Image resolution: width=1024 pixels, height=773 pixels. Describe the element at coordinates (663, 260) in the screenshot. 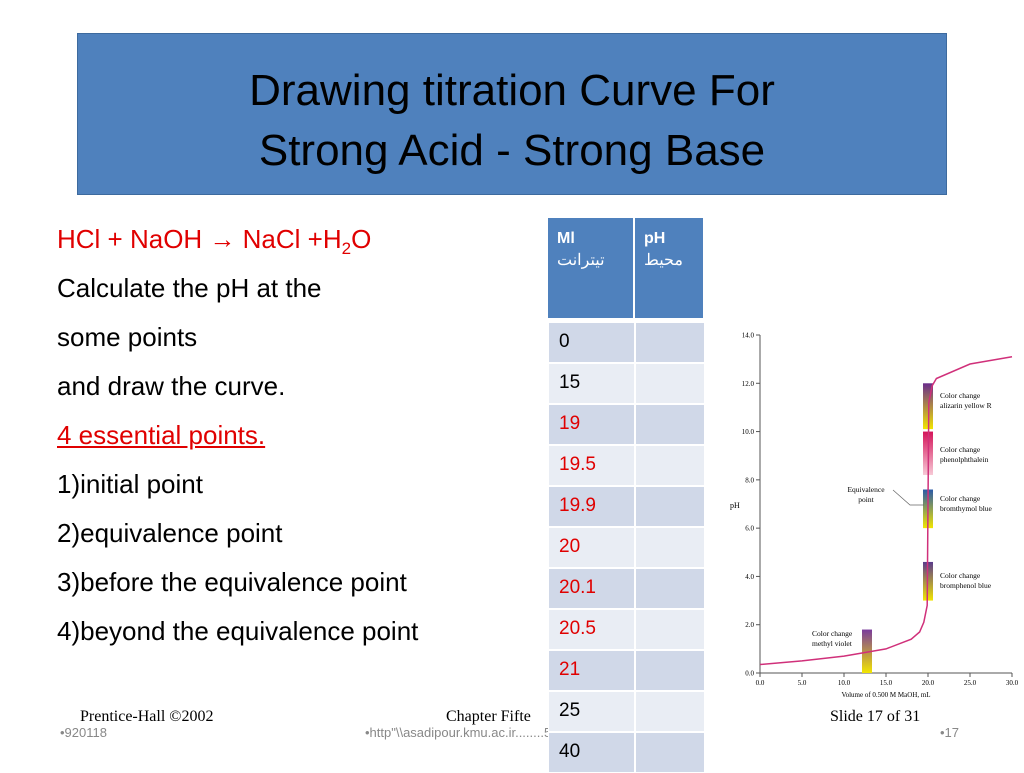

I see `header-text: محيط` at that location.